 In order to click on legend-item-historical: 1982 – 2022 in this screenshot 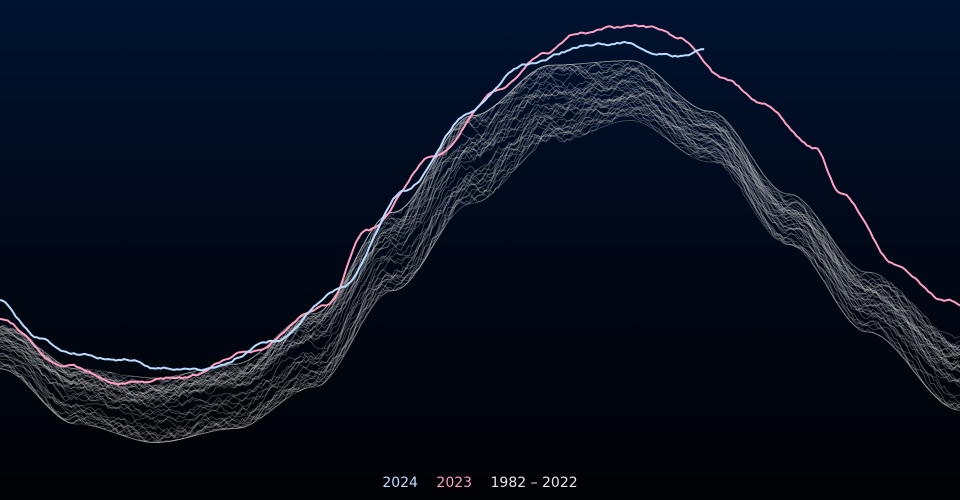, I will do `click(534, 483)`.